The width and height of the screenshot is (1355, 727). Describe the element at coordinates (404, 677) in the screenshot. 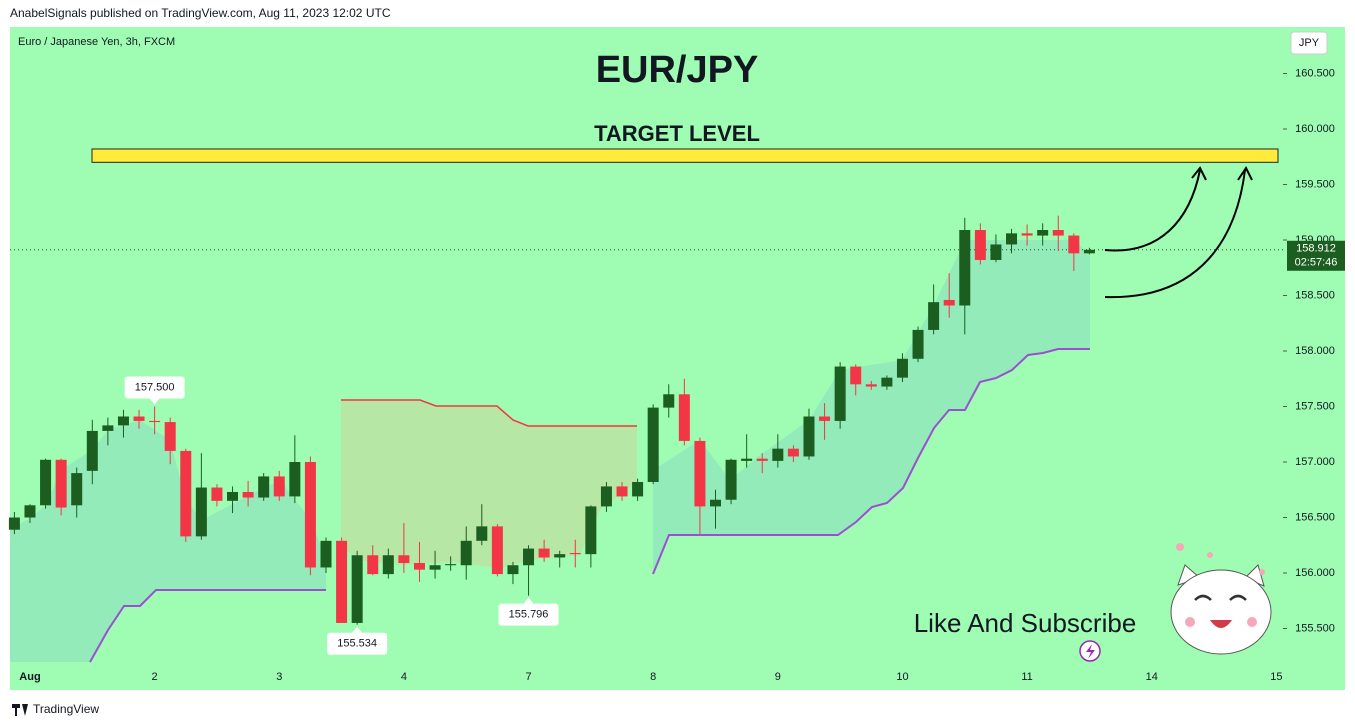

I see `x-tick-label: 4` at that location.